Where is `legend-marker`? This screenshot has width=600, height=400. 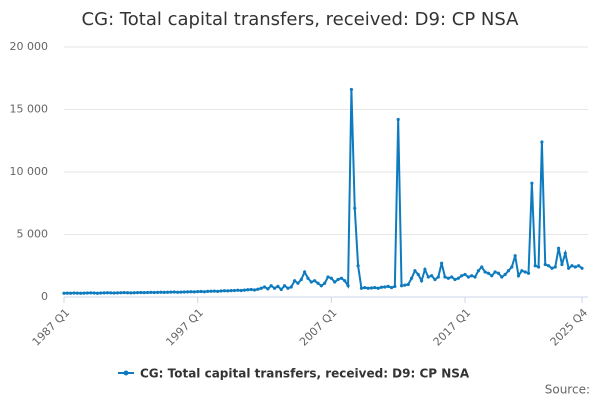 legend-marker is located at coordinates (126, 373).